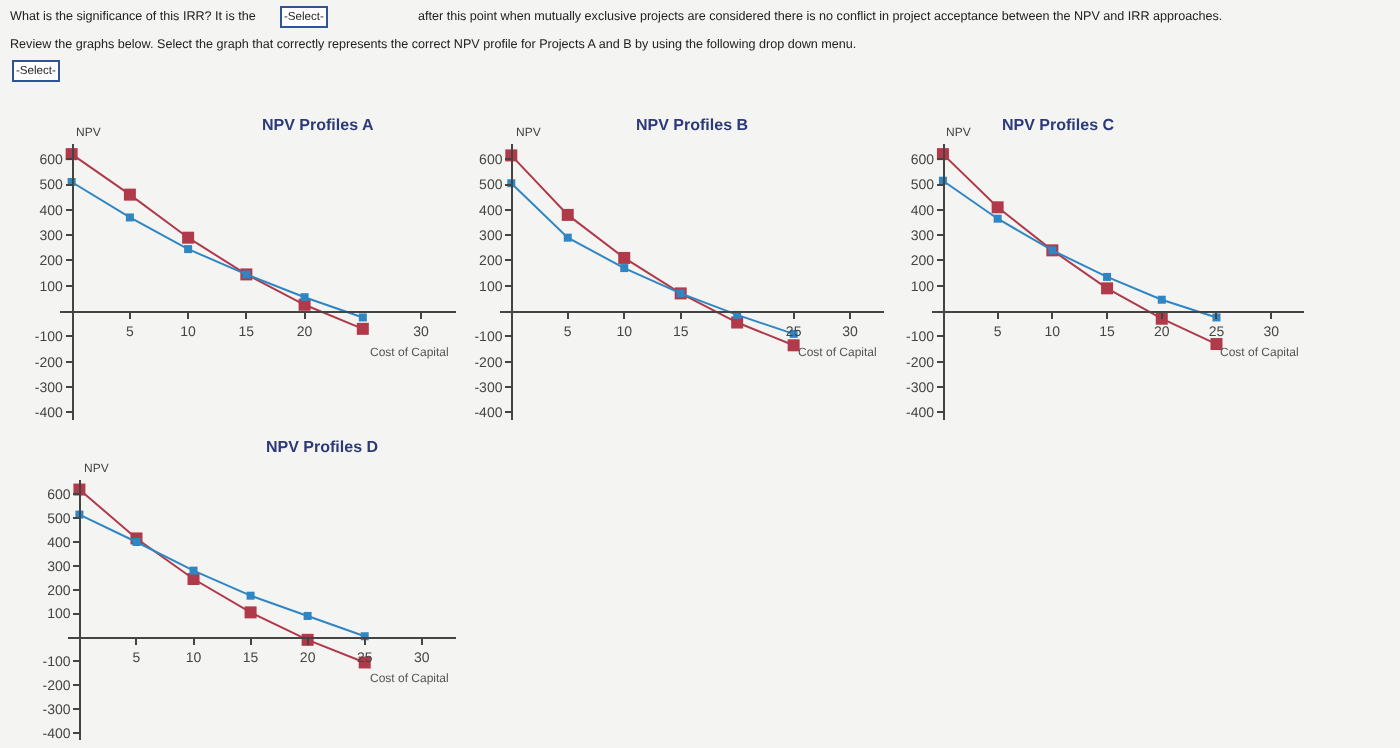  Describe the element at coordinates (692, 125) in the screenshot. I see `chart-title: NPV Profiles B` at that location.